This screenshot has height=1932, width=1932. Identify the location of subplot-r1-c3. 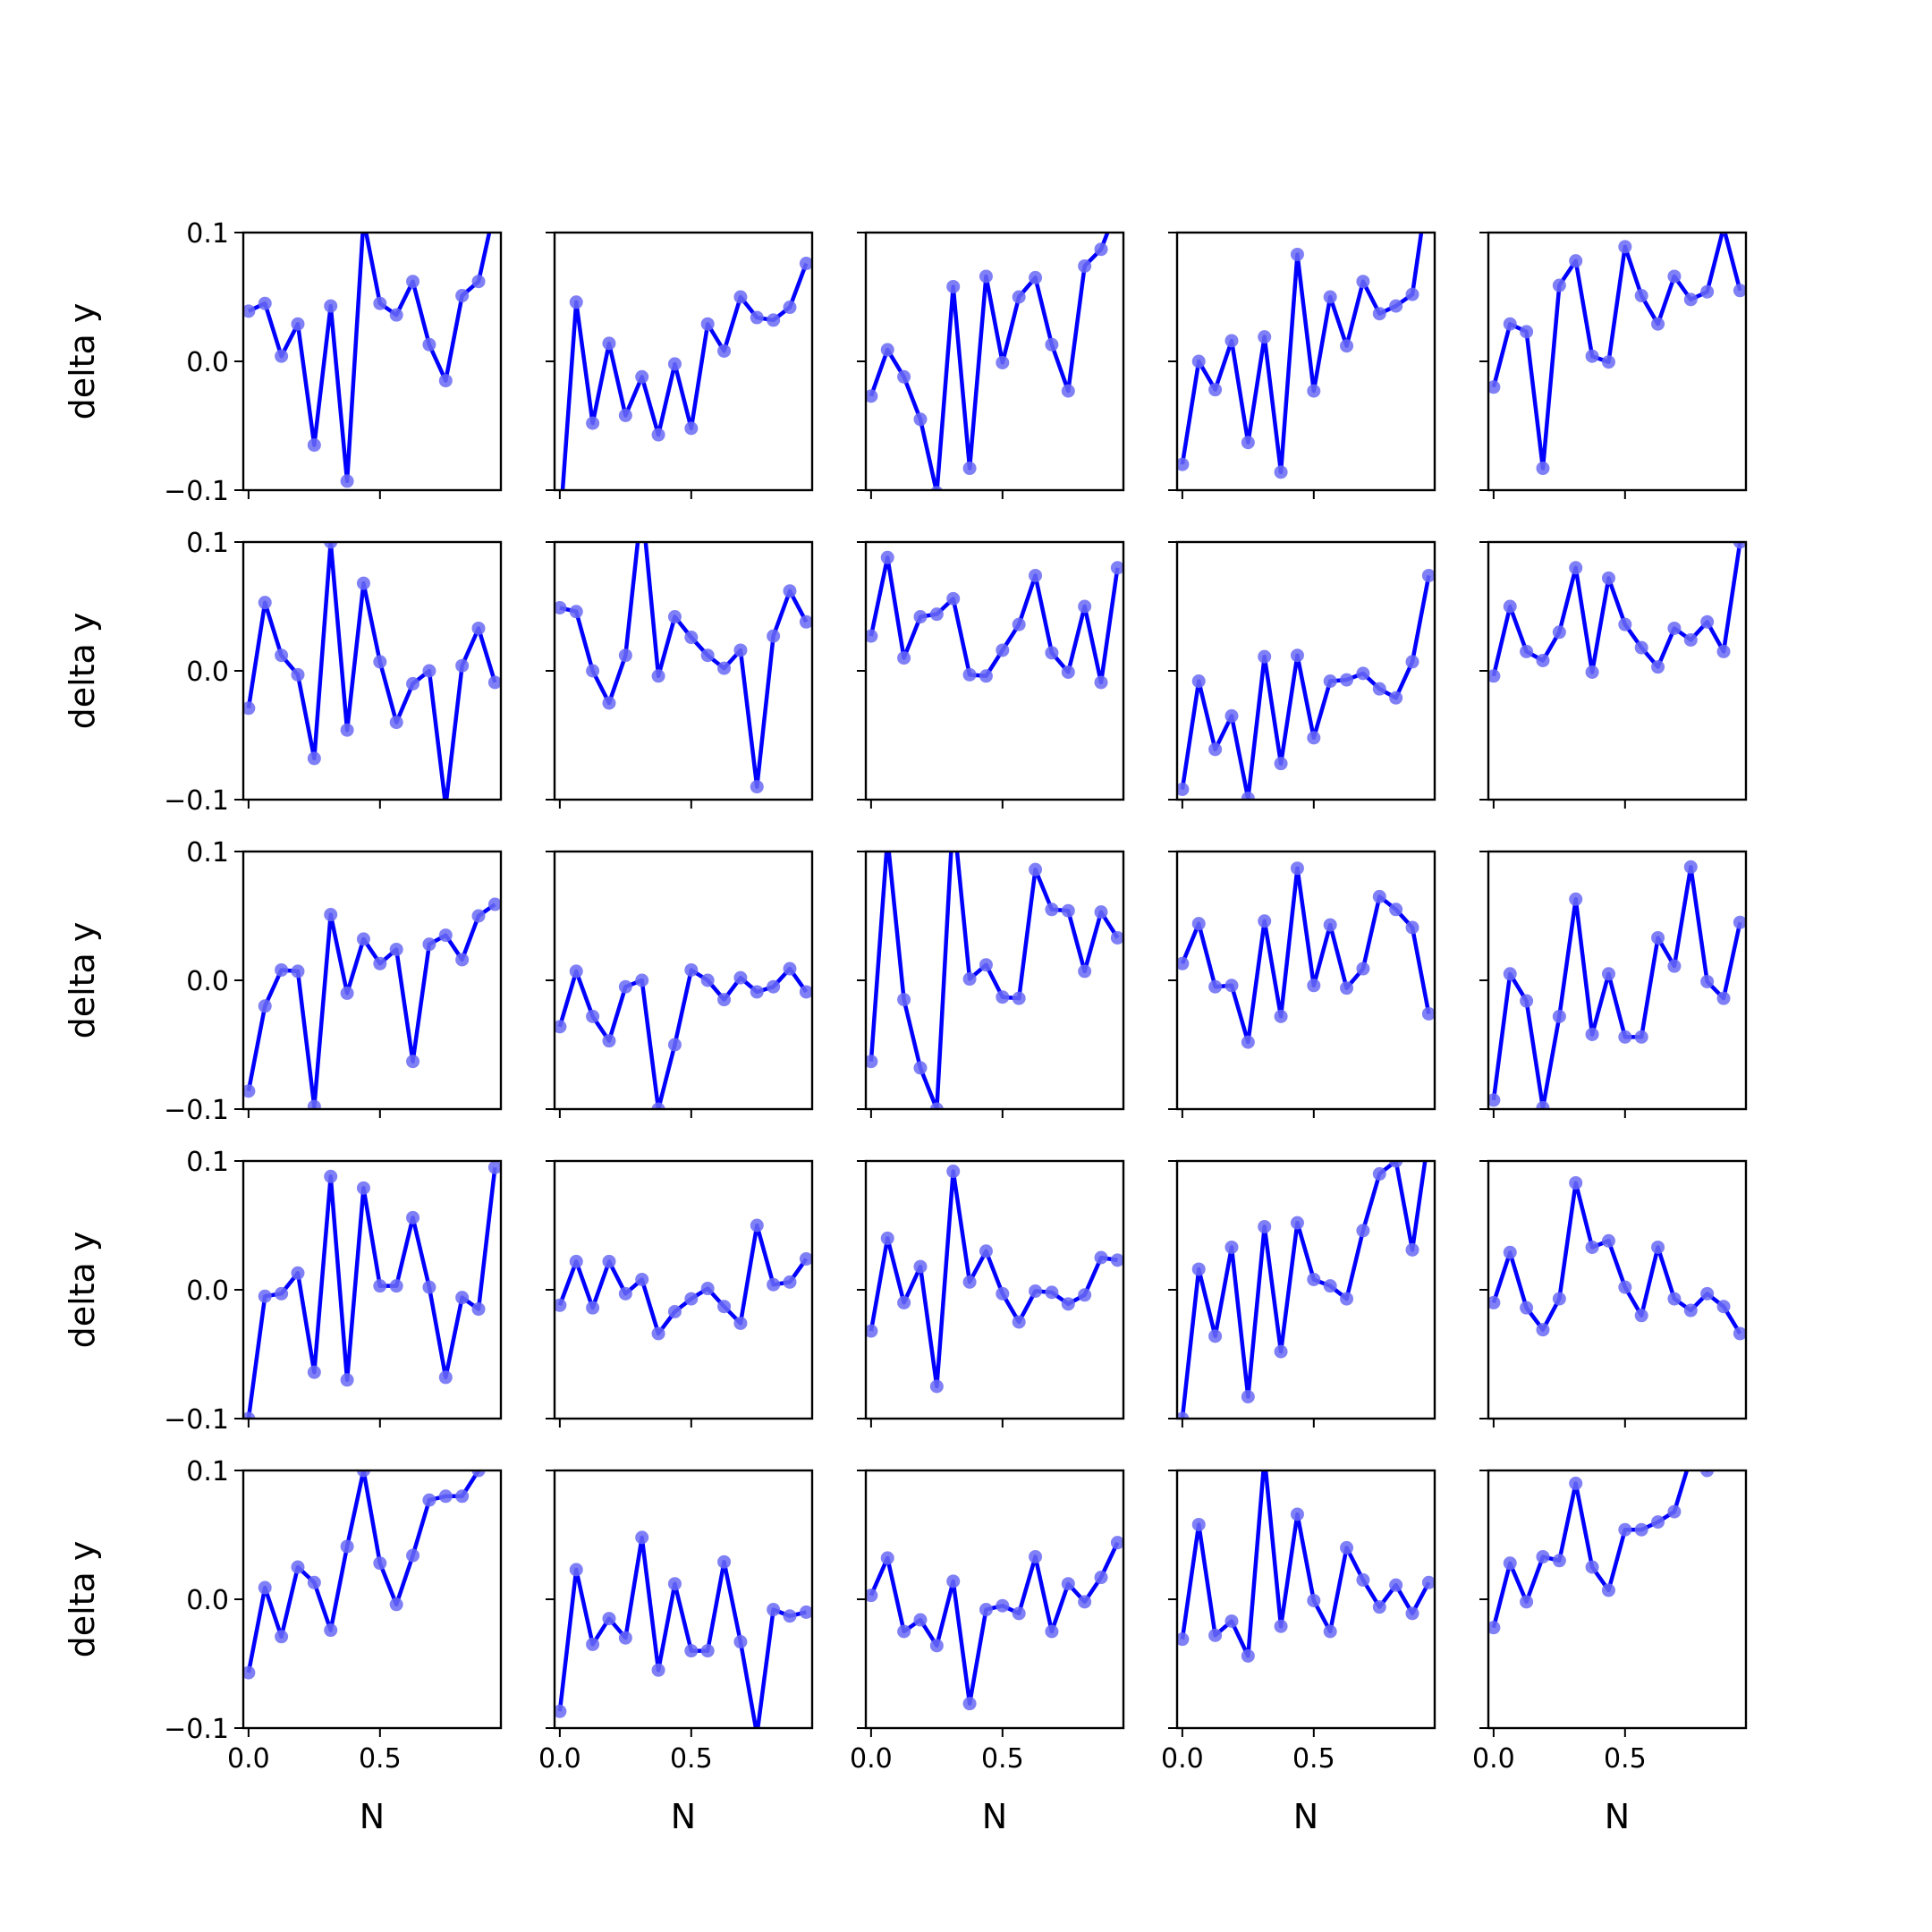
(991, 365).